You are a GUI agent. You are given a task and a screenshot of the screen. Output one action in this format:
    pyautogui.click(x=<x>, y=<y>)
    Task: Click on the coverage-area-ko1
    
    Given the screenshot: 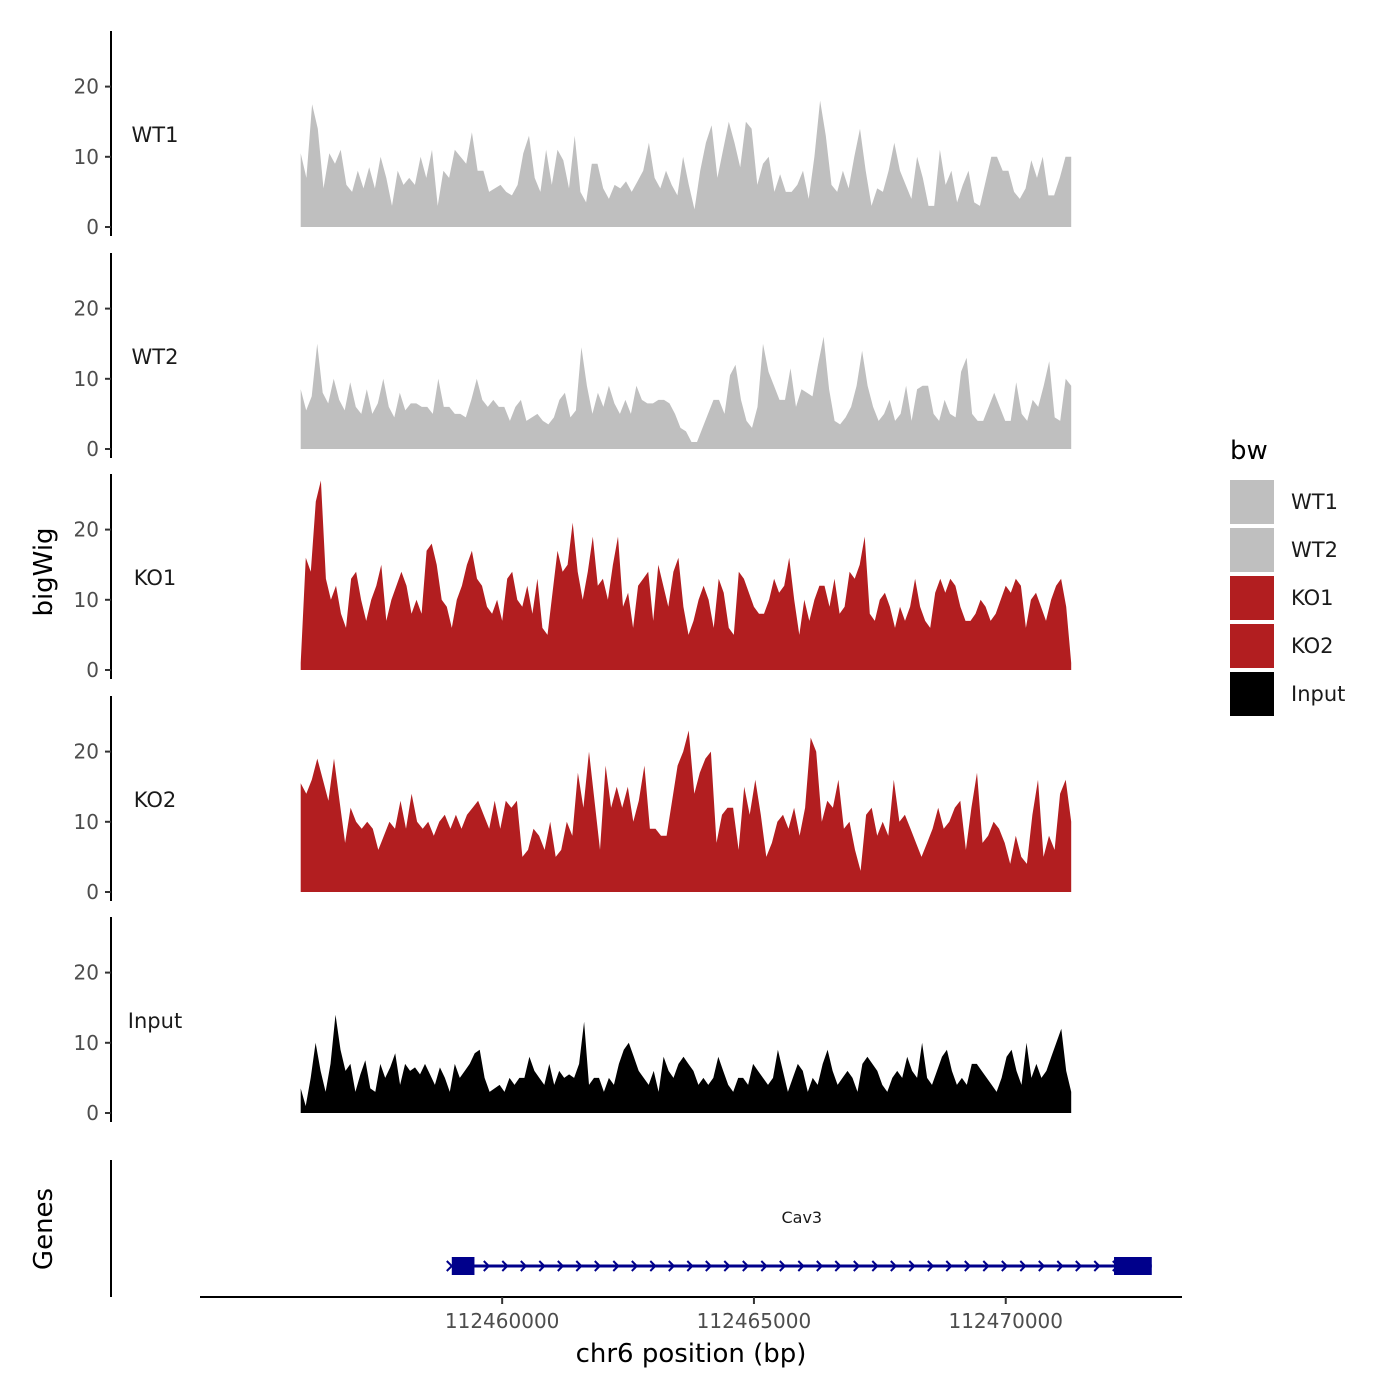 What is the action you would take?
    pyautogui.click(x=686, y=575)
    